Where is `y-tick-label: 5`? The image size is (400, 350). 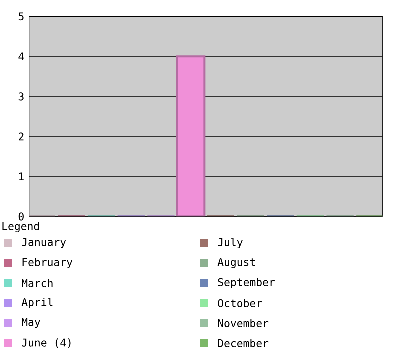 y-tick-label: 5 is located at coordinates (21, 16).